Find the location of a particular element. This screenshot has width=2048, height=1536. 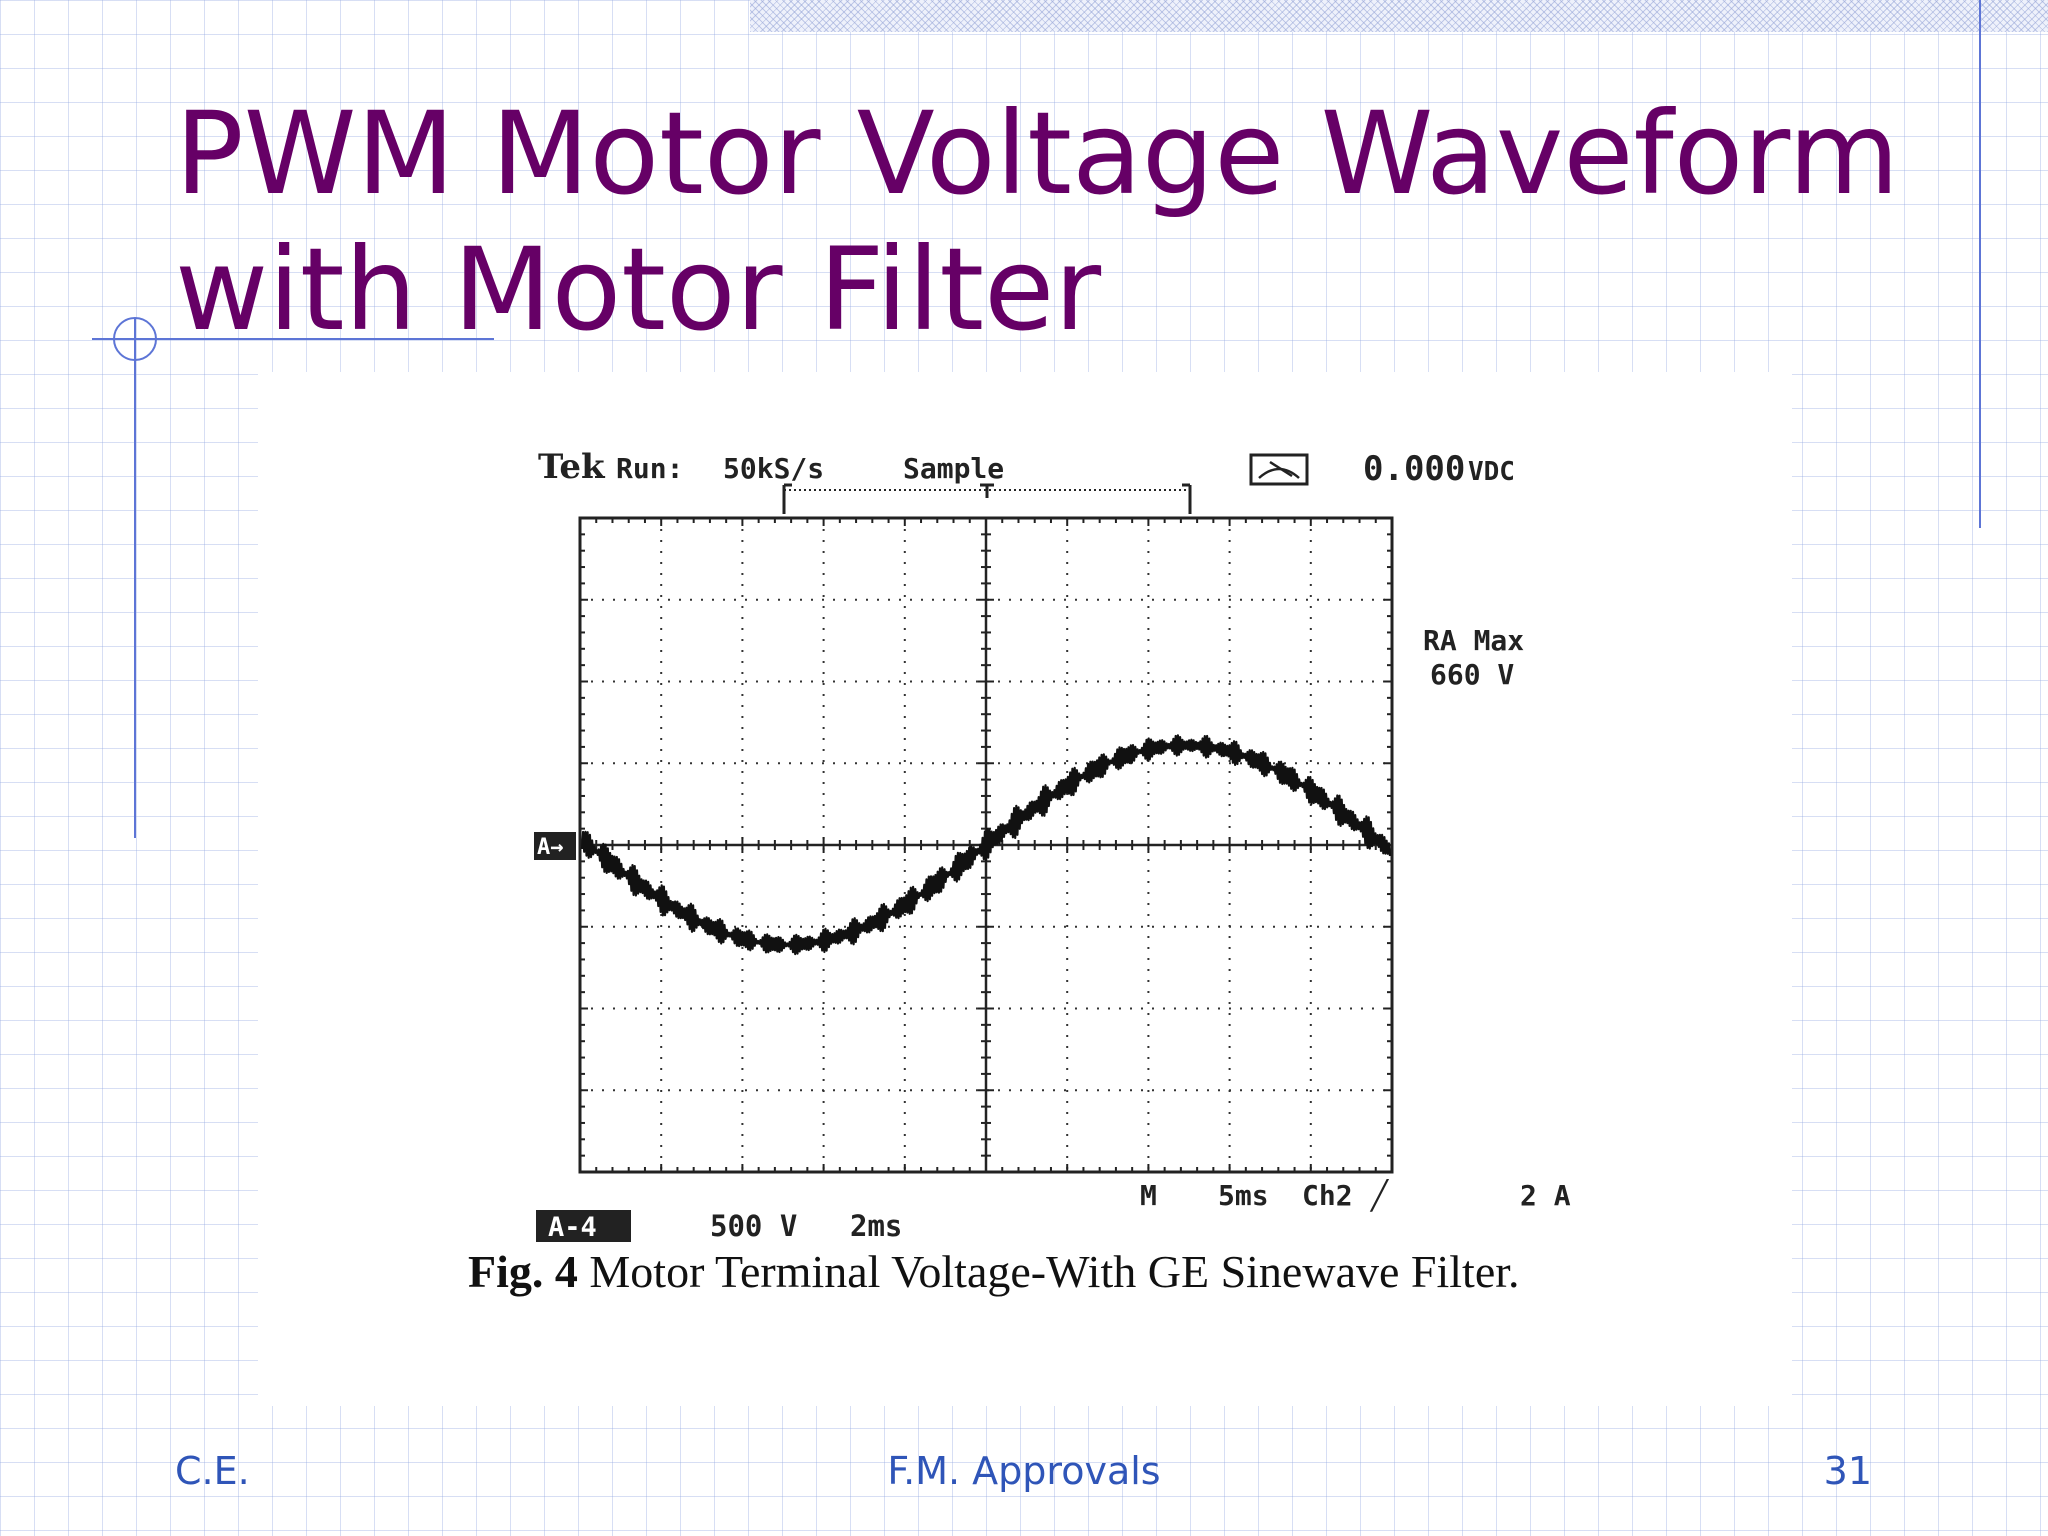

scope-sample-rate: 50kS/s is located at coordinates (773, 468).